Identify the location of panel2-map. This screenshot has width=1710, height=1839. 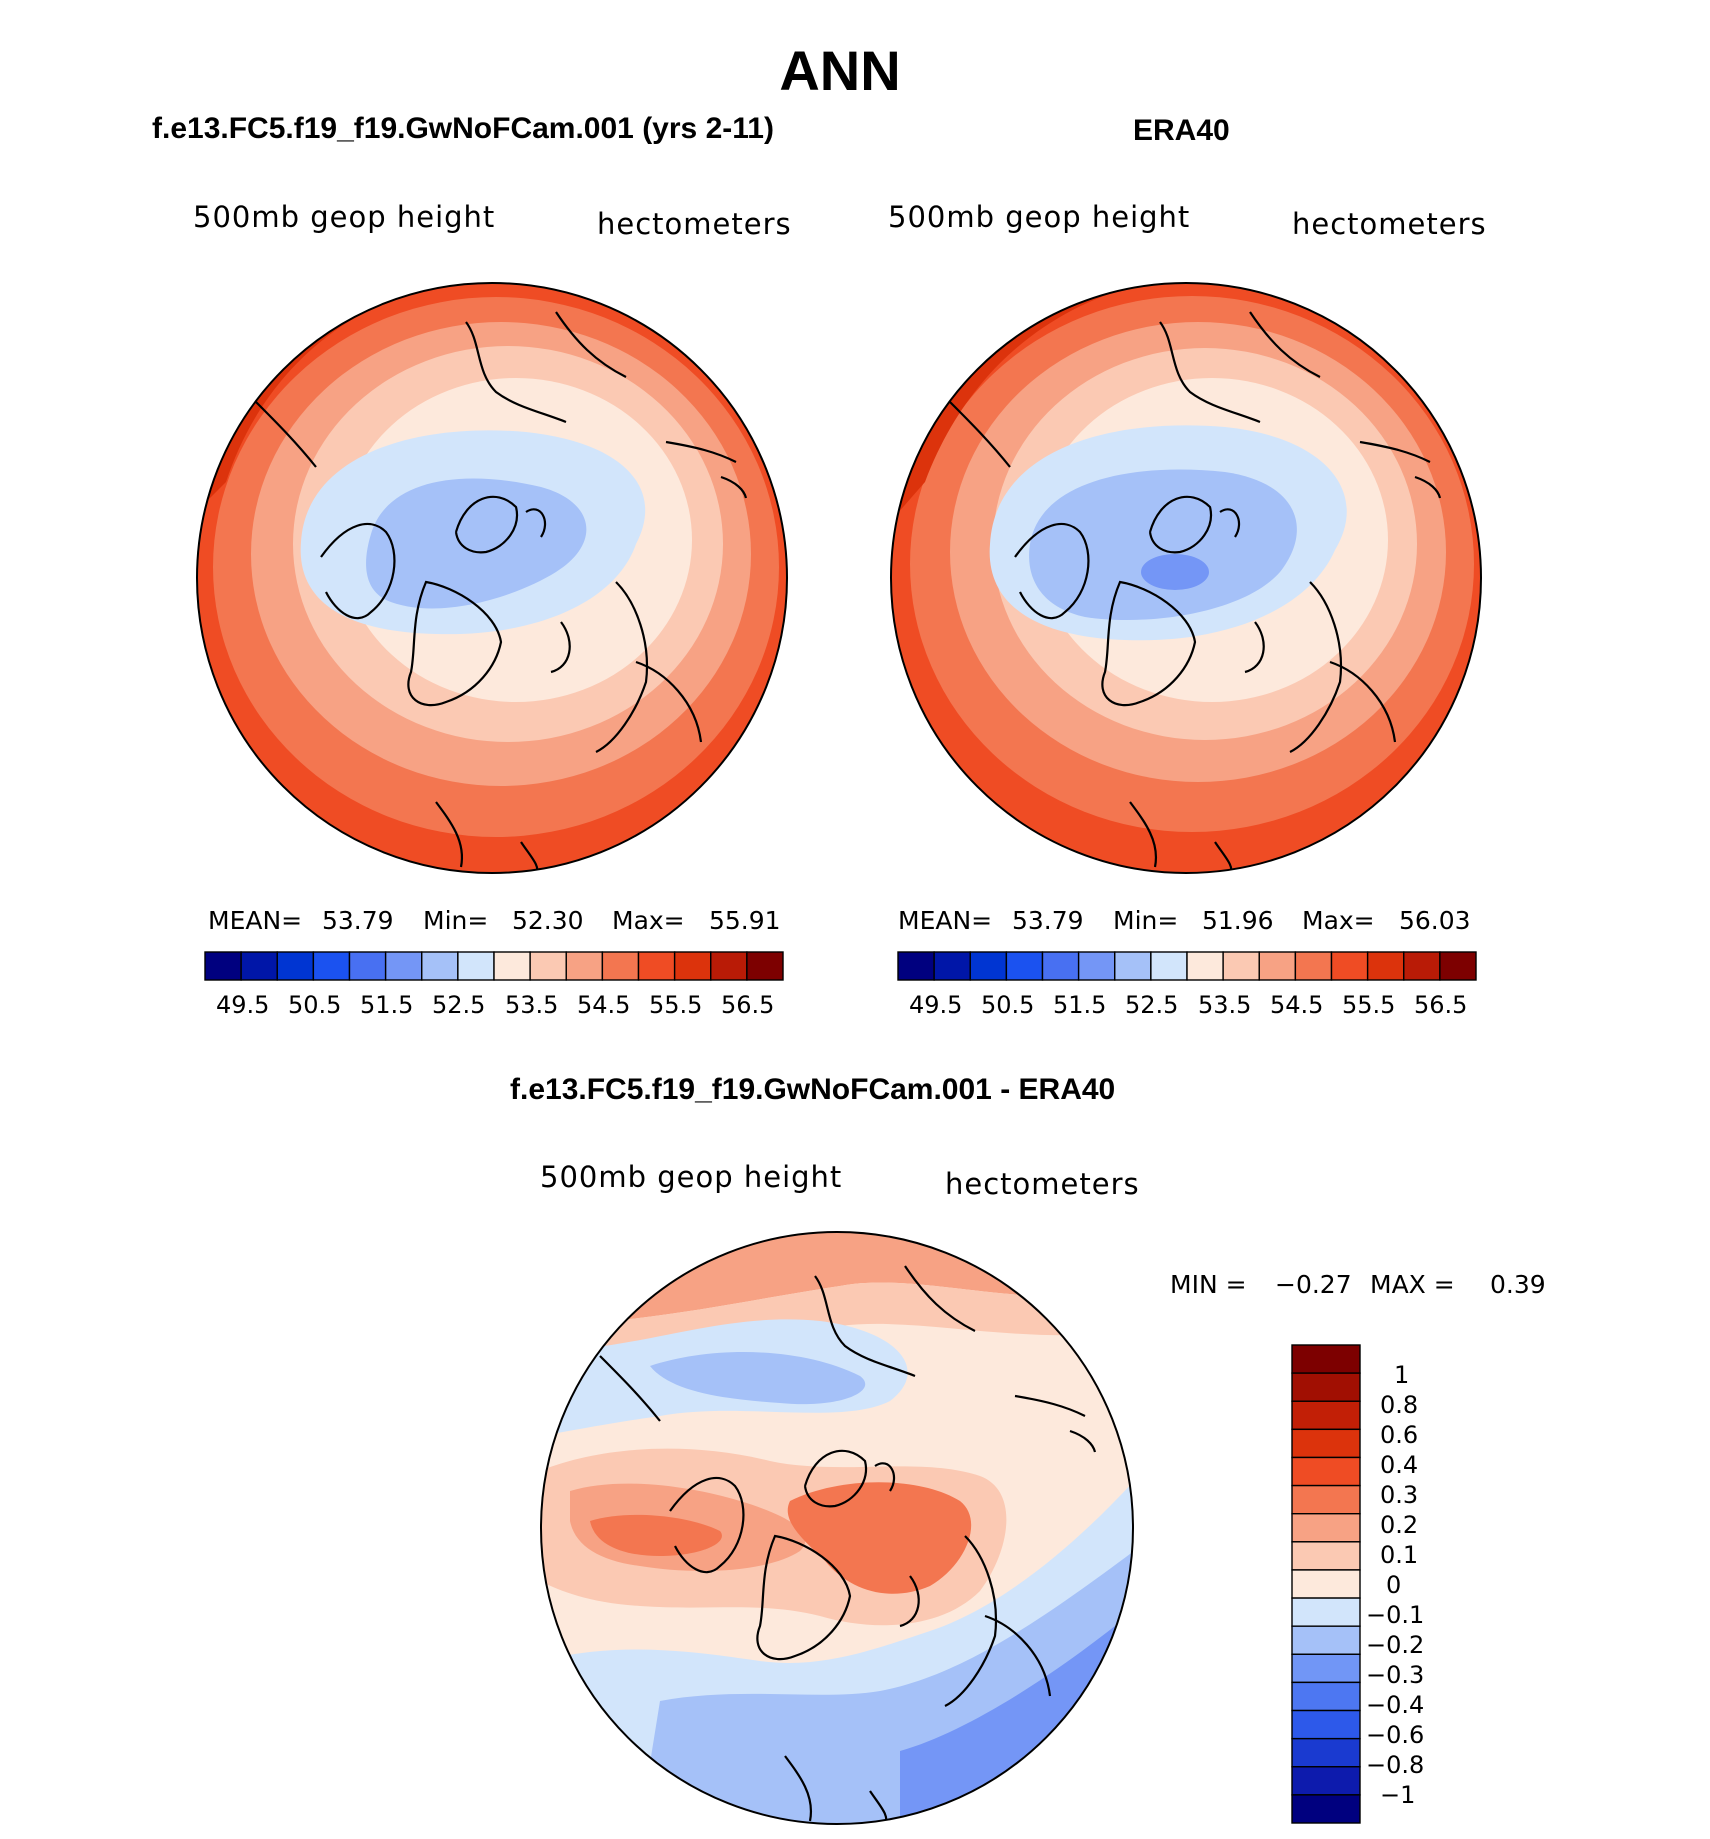
(1186, 578).